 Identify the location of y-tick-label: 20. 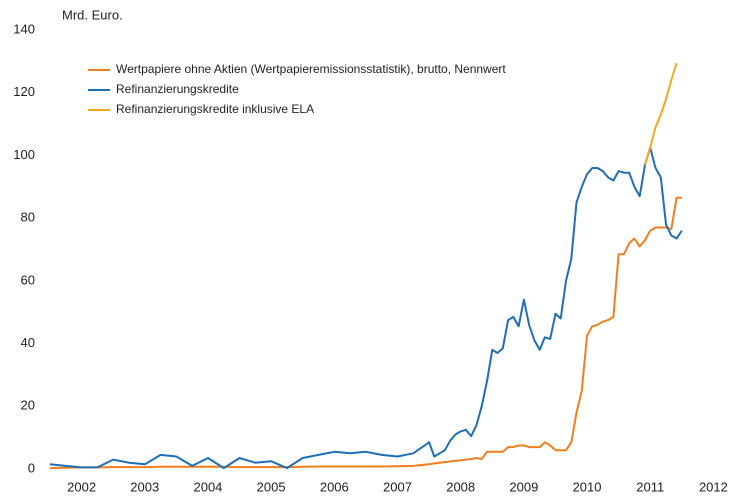
(28, 405).